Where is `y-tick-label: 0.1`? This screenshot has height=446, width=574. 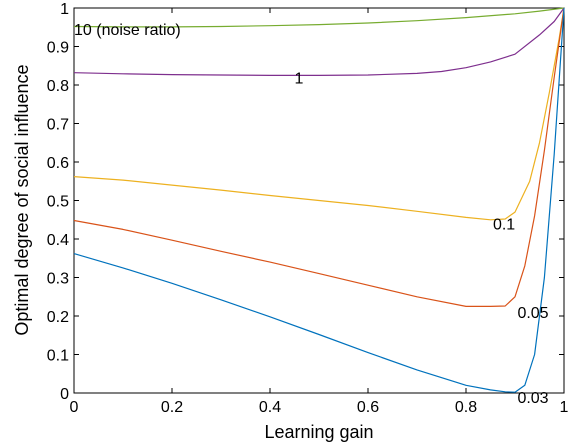
y-tick-label: 0.1 is located at coordinates (58, 356).